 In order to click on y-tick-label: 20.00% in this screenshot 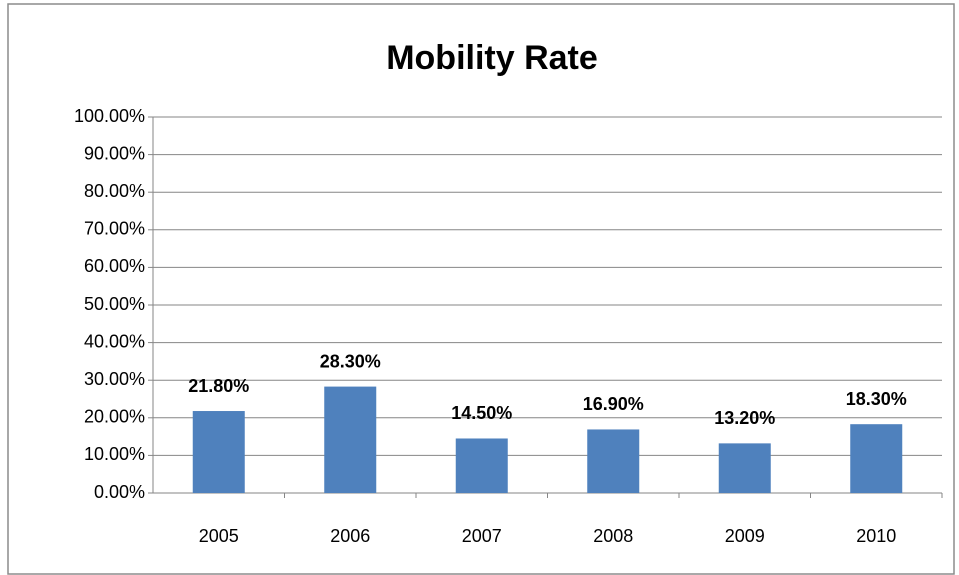, I will do `click(114, 417)`.